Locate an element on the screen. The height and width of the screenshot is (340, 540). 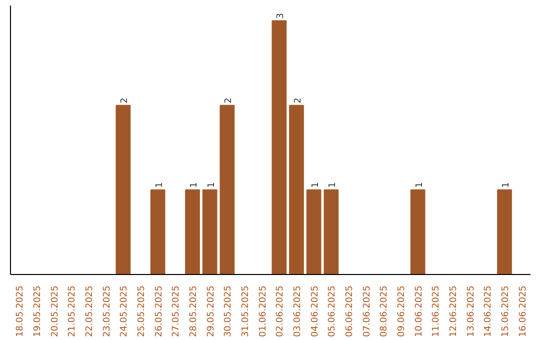
x-tick-label: 18.05.2025 is located at coordinates (21, 312).